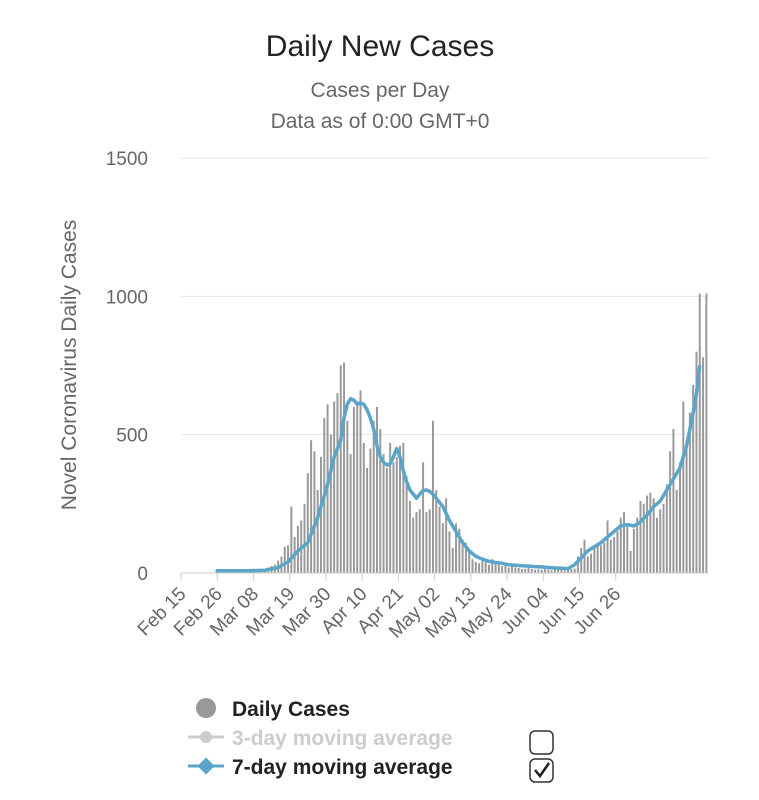 This screenshot has height=800, width=759. What do you see at coordinates (541, 770) in the screenshot?
I see `seven-day-checkbox` at bounding box center [541, 770].